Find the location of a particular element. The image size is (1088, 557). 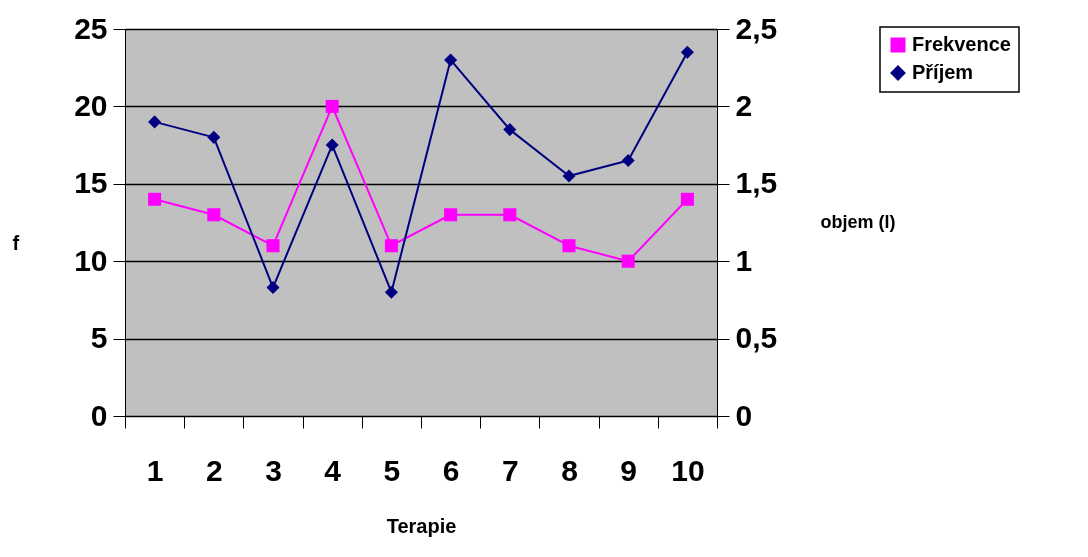

x-tick-label: 8 is located at coordinates (569, 470).